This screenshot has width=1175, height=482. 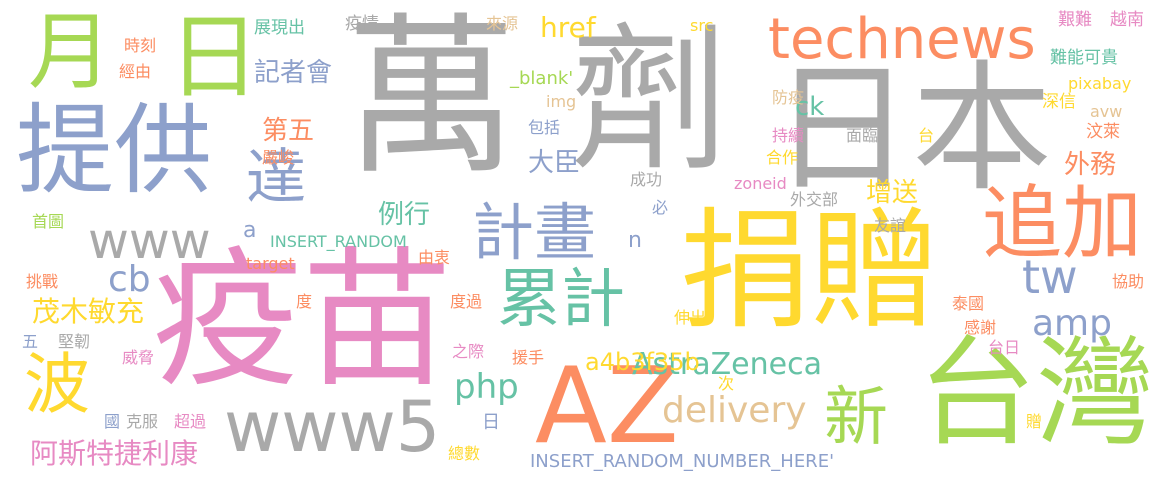 What do you see at coordinates (788, 97) in the screenshot?
I see `cloud-word: 防疫` at bounding box center [788, 97].